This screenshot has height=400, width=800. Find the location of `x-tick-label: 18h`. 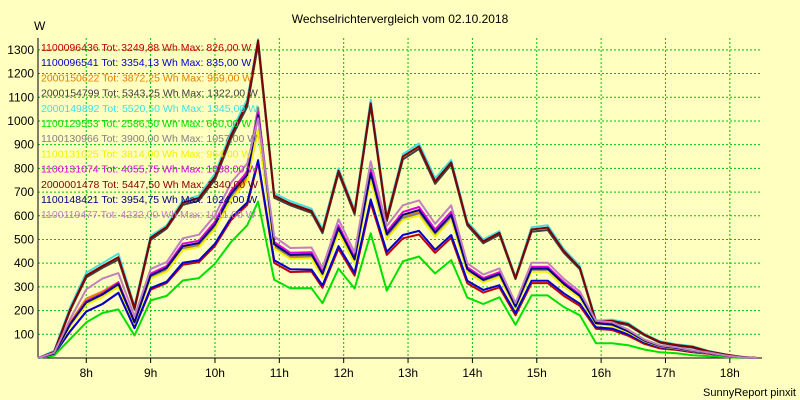

x-tick-label: 18h is located at coordinates (730, 373).